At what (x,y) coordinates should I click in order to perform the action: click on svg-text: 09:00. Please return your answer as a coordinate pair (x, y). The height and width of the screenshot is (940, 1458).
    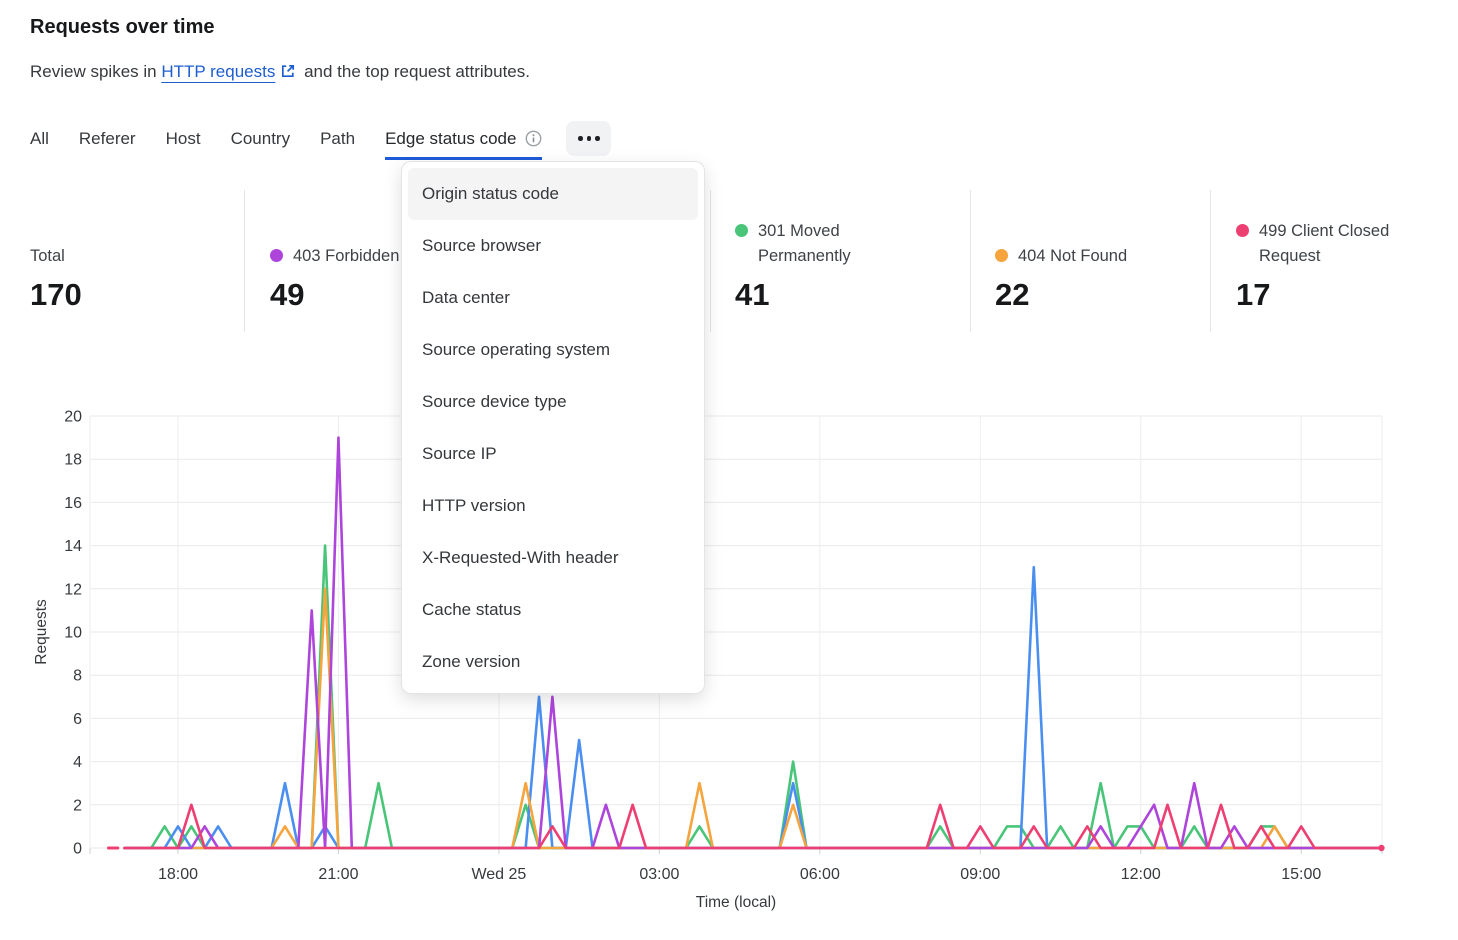
    Looking at the image, I should click on (980, 874).